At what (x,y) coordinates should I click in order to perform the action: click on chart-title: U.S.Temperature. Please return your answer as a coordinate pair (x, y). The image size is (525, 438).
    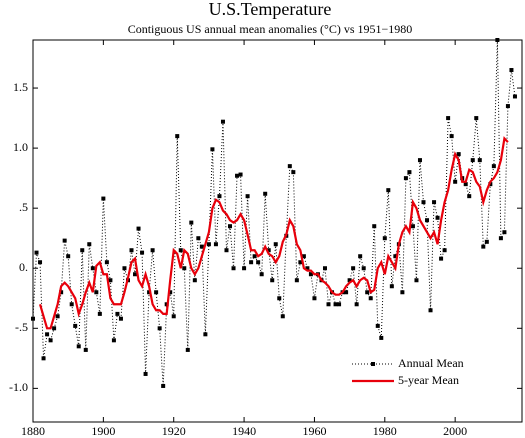
    Looking at the image, I should click on (270, 9).